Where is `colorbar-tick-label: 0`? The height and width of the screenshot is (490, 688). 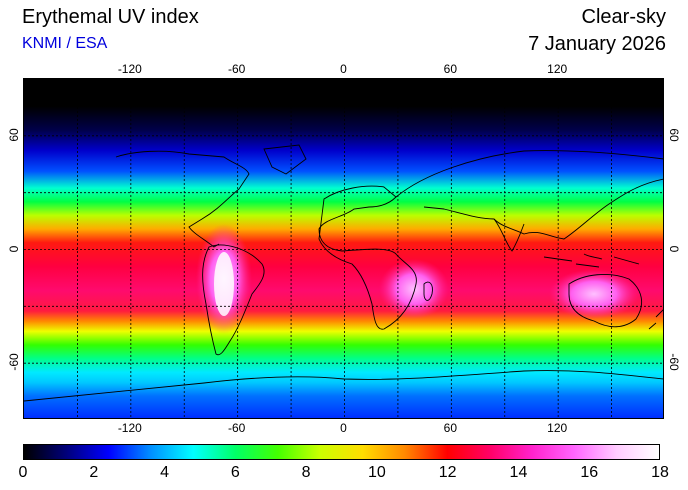 colorbar-tick-label: 0 is located at coordinates (23, 472).